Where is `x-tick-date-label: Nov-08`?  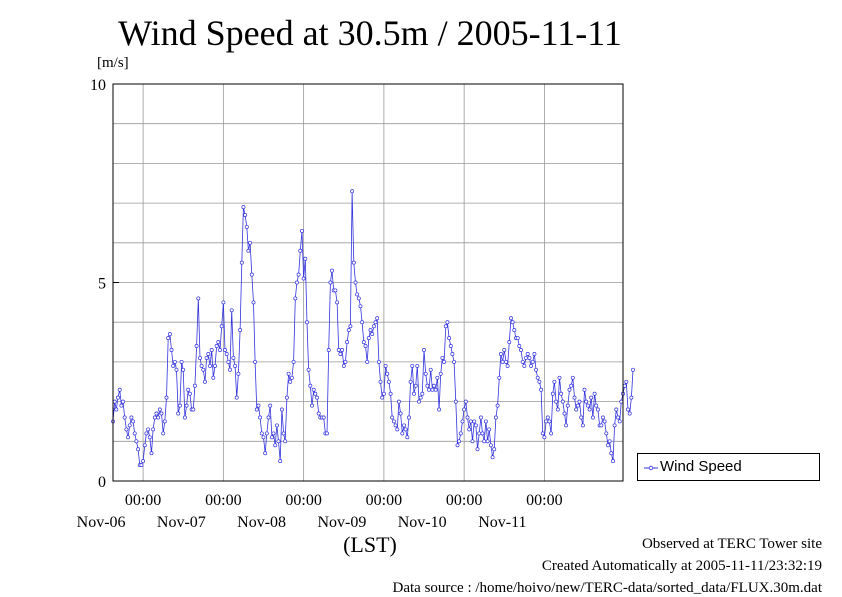 x-tick-date-label: Nov-08 is located at coordinates (261, 522).